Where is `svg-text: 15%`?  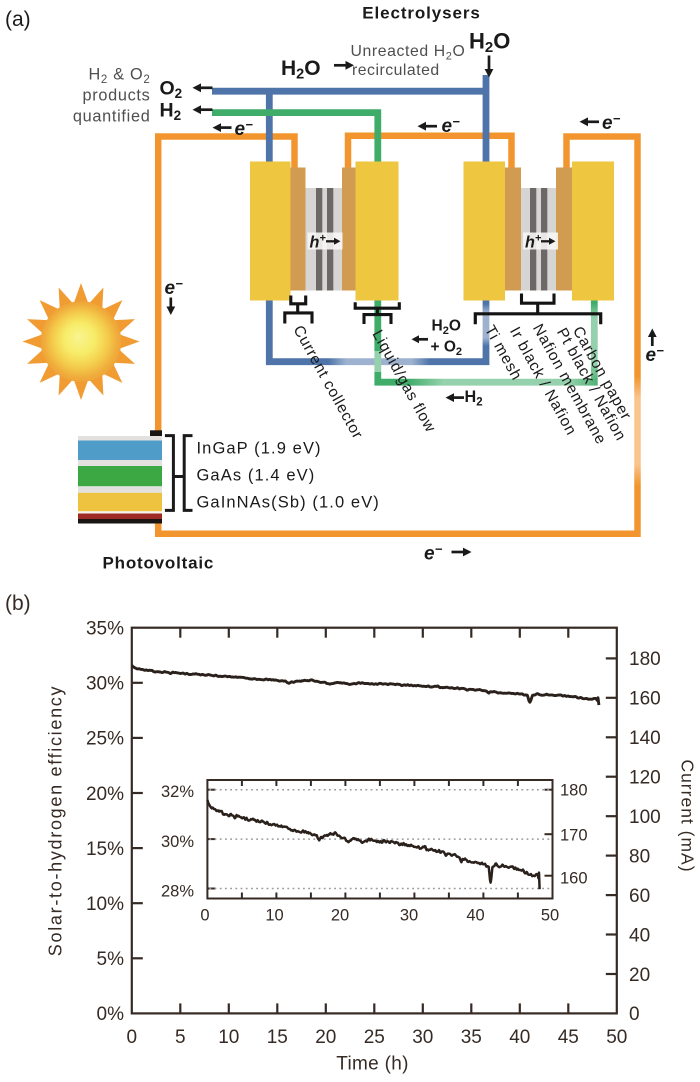 svg-text: 15% is located at coordinates (105, 849).